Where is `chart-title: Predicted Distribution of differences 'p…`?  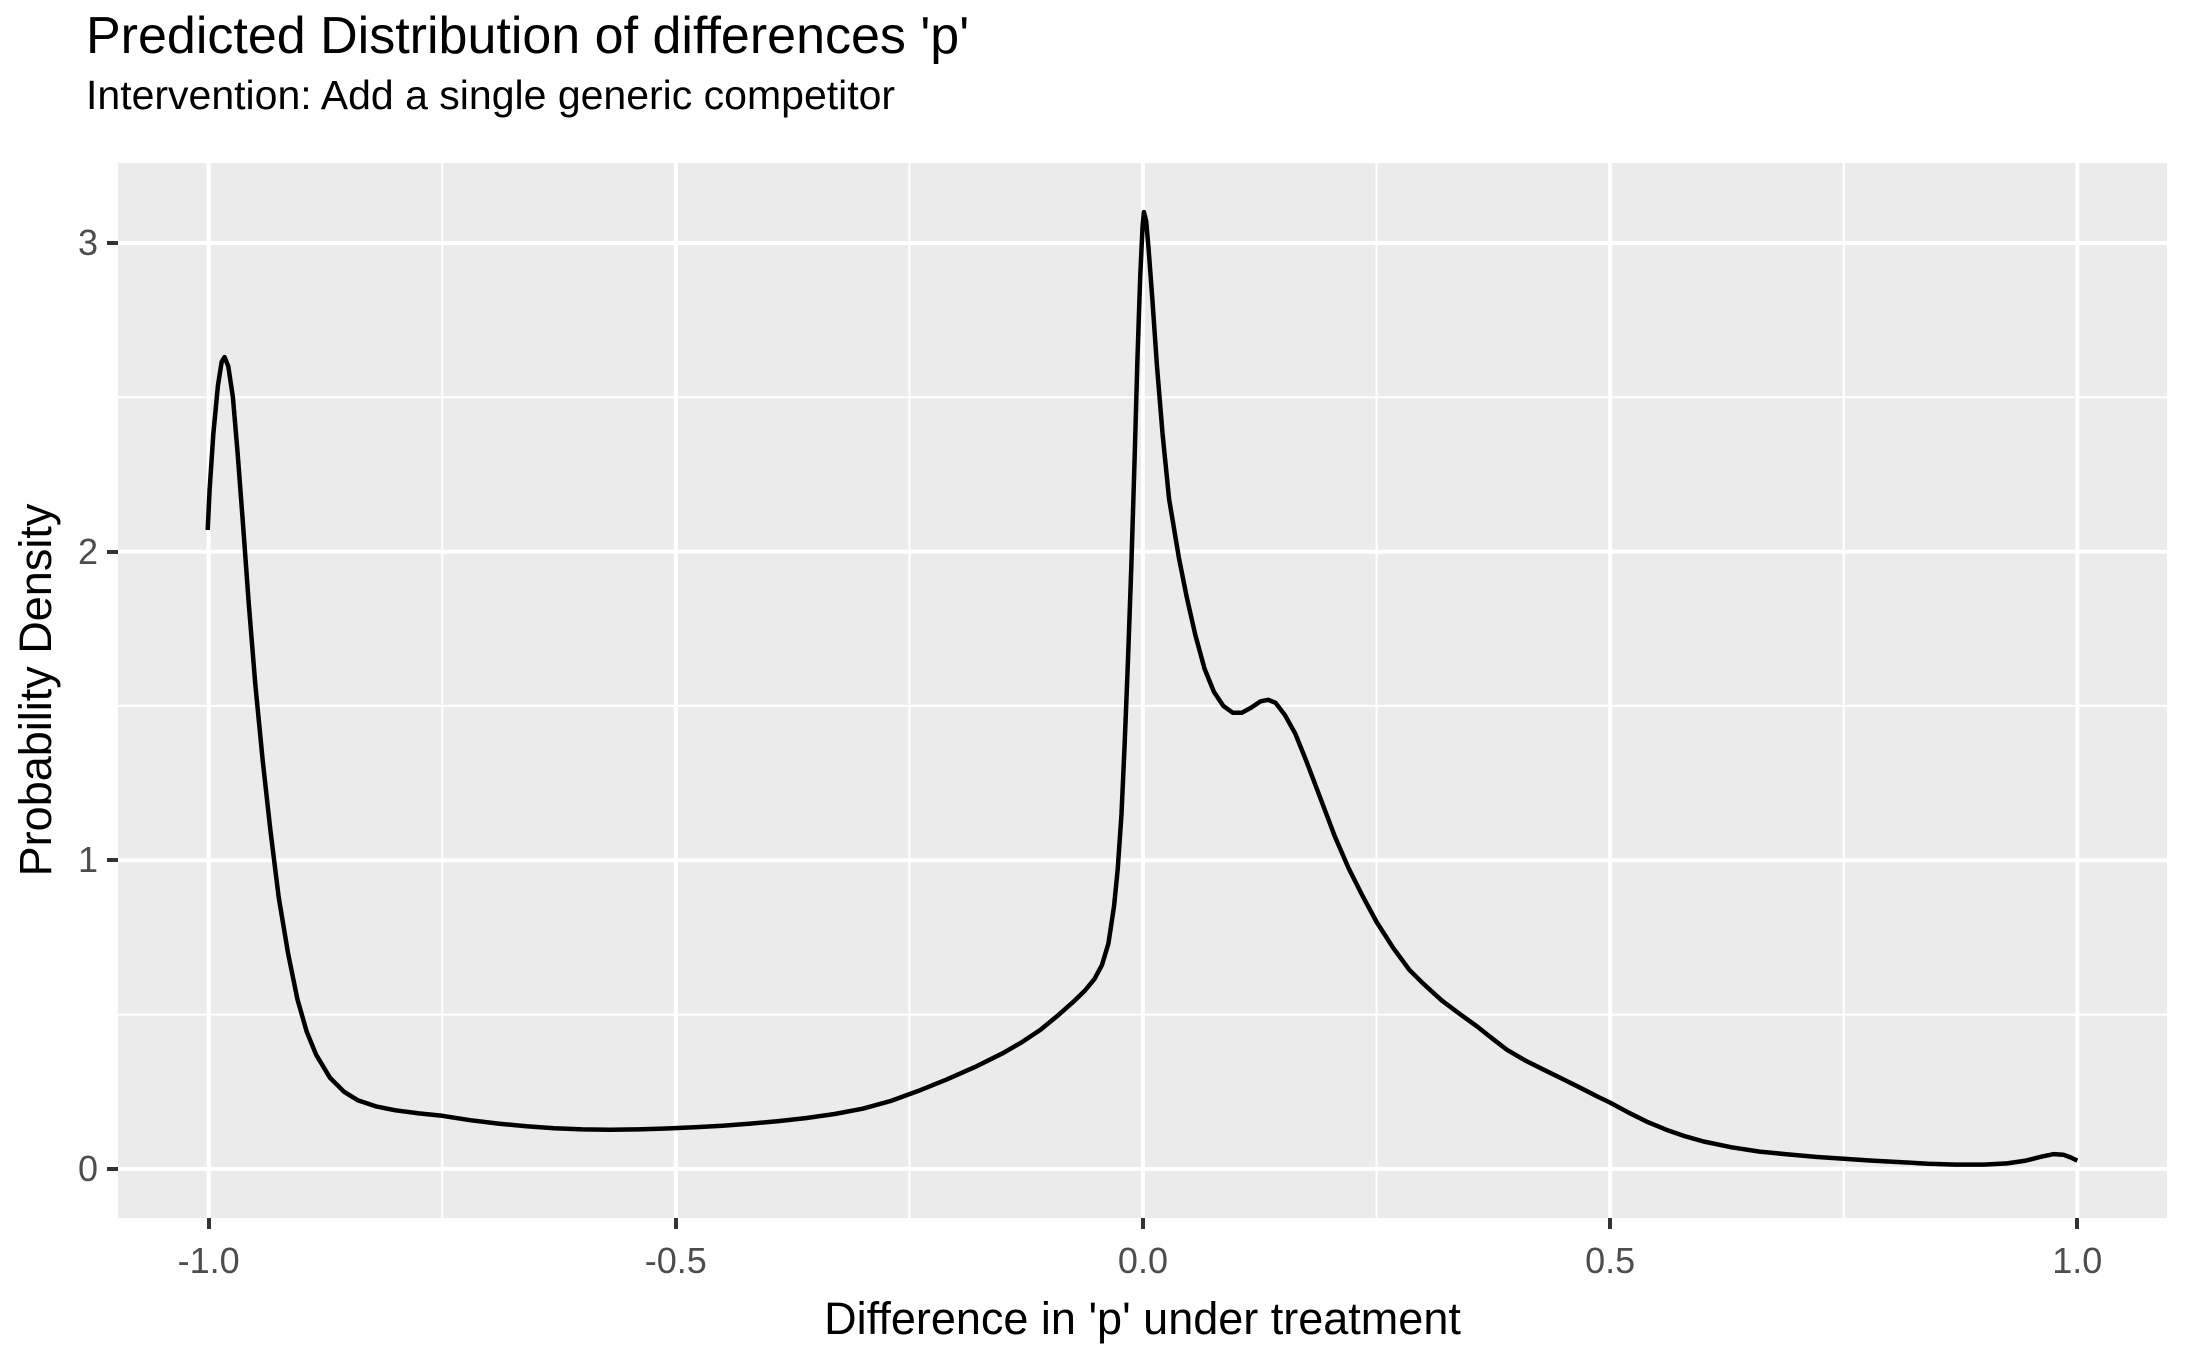
chart-title: Predicted Distribution of differences 'p… is located at coordinates (528, 36).